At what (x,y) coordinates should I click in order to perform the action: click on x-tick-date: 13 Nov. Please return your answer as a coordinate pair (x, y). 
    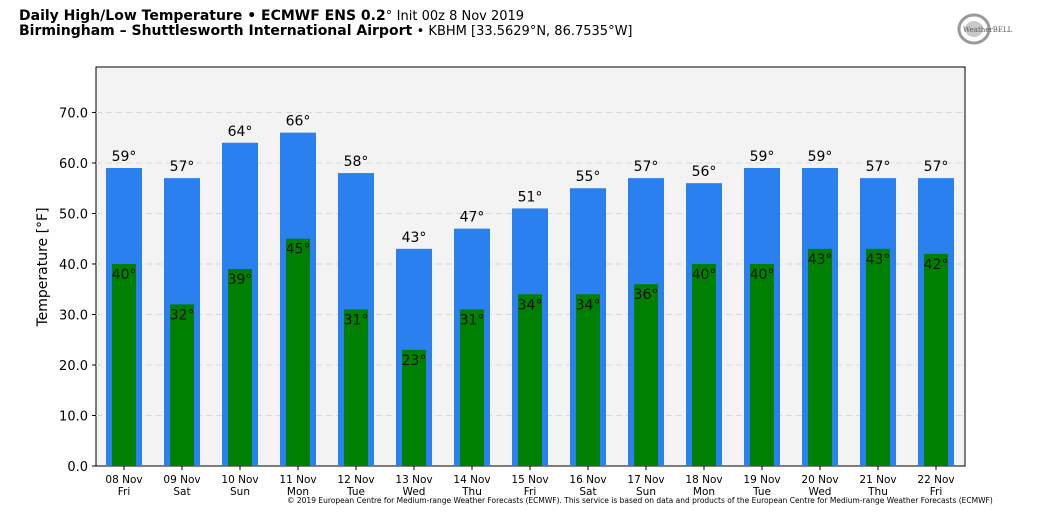
    Looking at the image, I should click on (413, 480).